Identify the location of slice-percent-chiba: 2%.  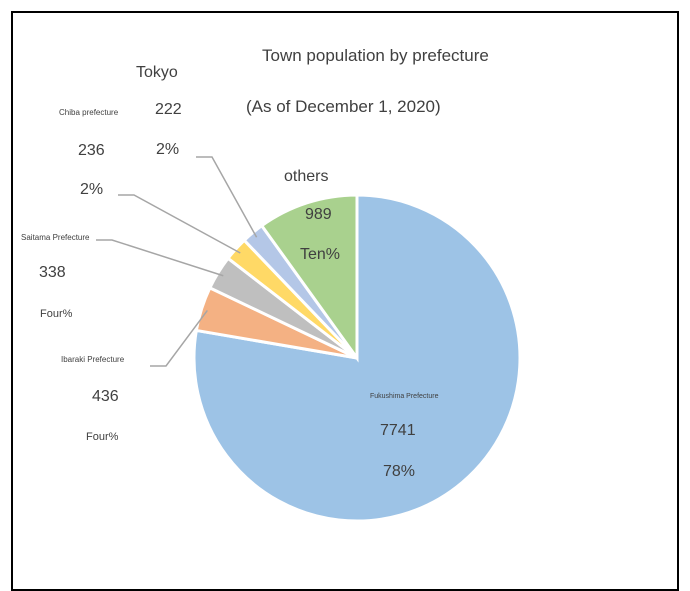
(92, 189).